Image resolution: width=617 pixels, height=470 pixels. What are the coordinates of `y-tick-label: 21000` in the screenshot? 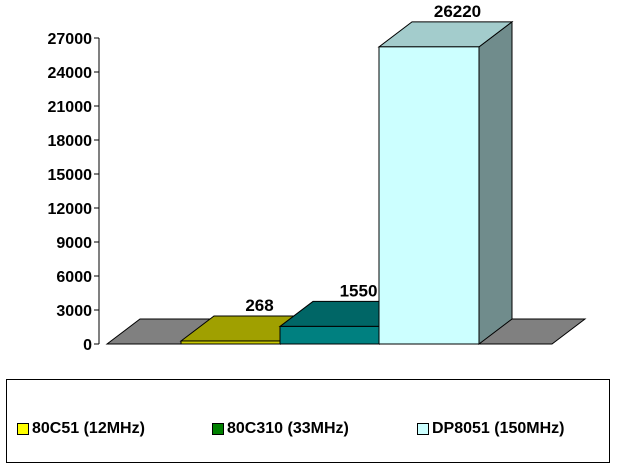 It's located at (70, 107).